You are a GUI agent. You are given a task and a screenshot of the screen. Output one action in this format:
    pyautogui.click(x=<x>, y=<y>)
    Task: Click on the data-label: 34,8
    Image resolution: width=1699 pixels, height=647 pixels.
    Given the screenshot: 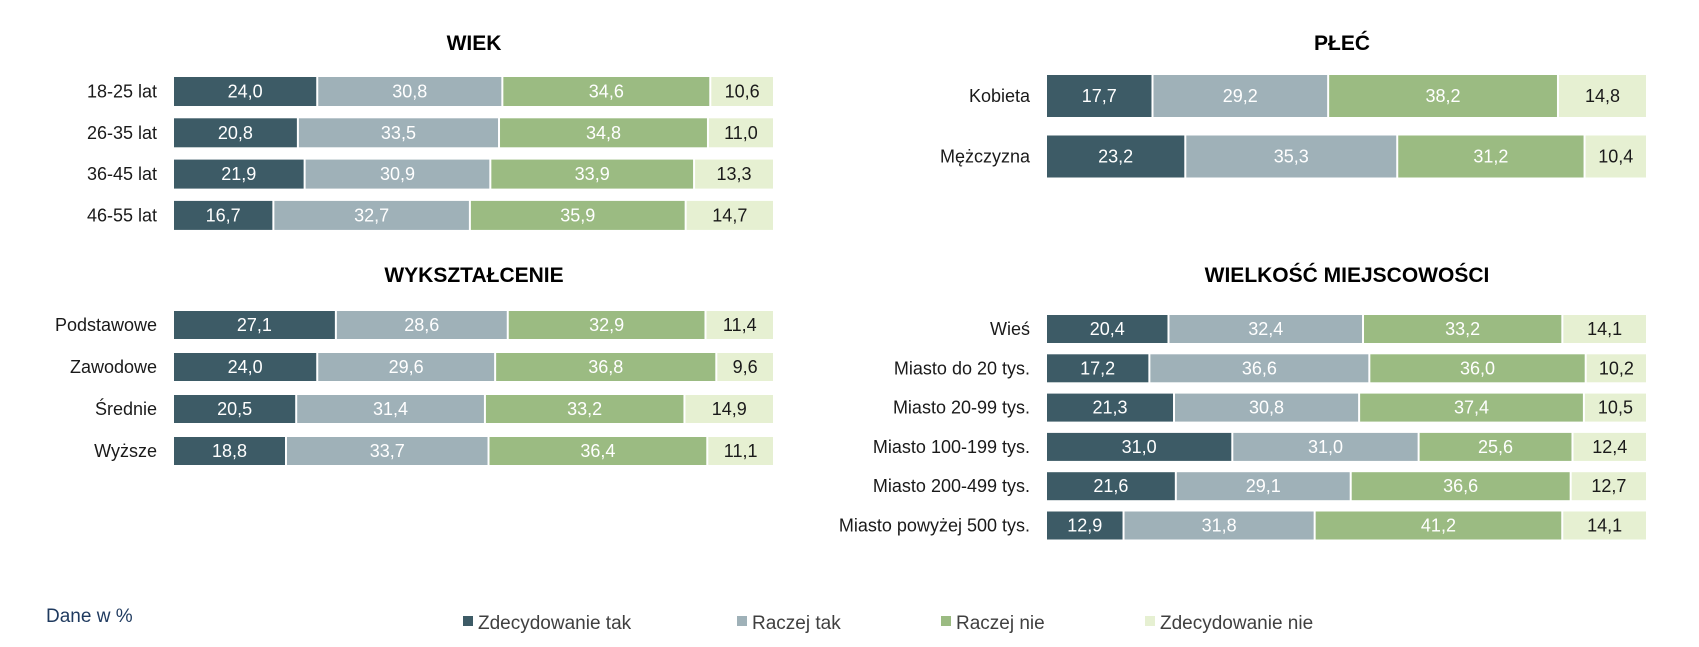 What is the action you would take?
    pyautogui.click(x=603, y=133)
    